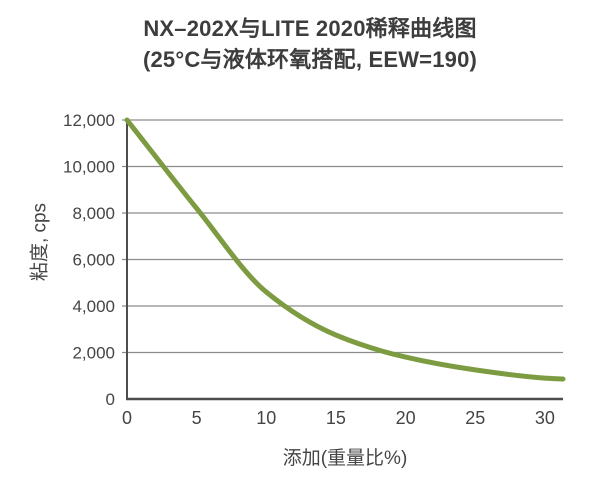 This screenshot has height=500, width=600. I want to click on y-tick-label: 4,000, so click(93, 306).